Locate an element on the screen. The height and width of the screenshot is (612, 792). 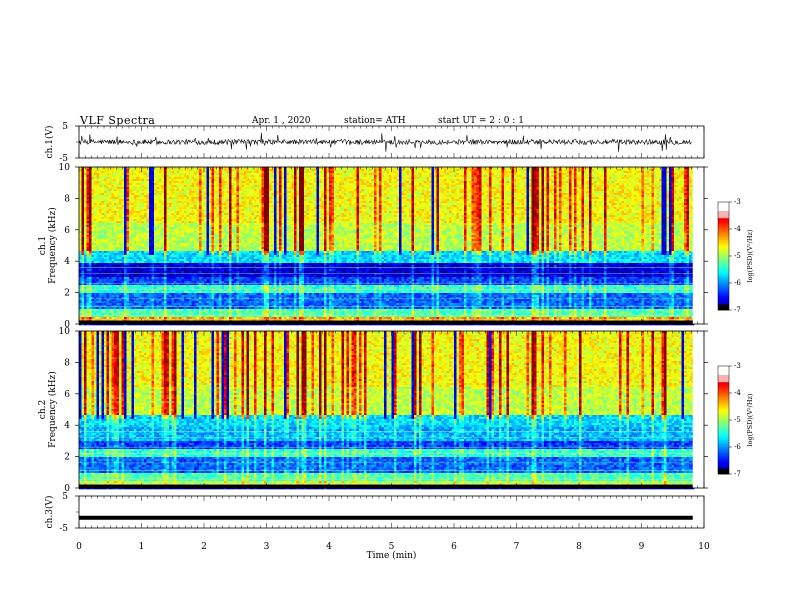
ch1-waveform-ytick-label-5: 5 is located at coordinates (65, 127).